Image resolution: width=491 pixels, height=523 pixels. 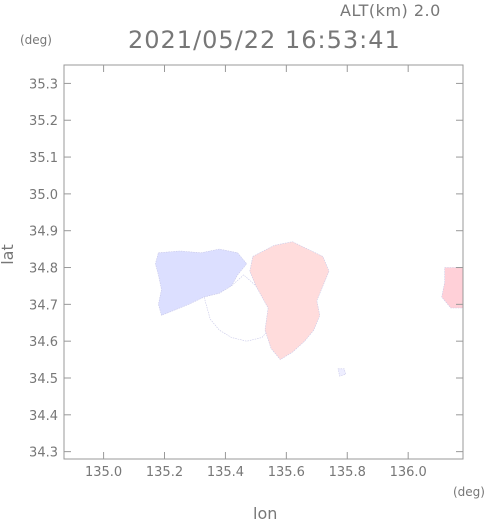 What do you see at coordinates (225, 472) in the screenshot?
I see `x-tick-label: 135.4` at bounding box center [225, 472].